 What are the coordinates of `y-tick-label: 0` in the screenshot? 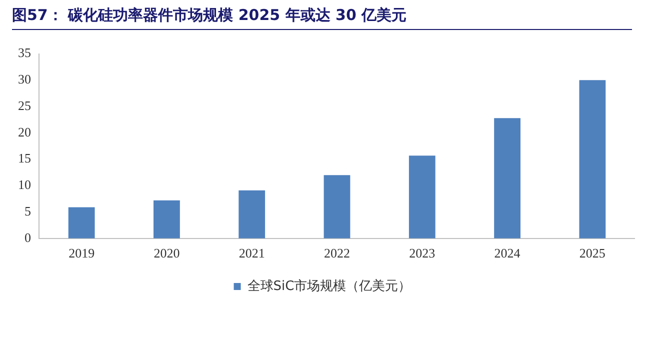 It's located at (27, 237).